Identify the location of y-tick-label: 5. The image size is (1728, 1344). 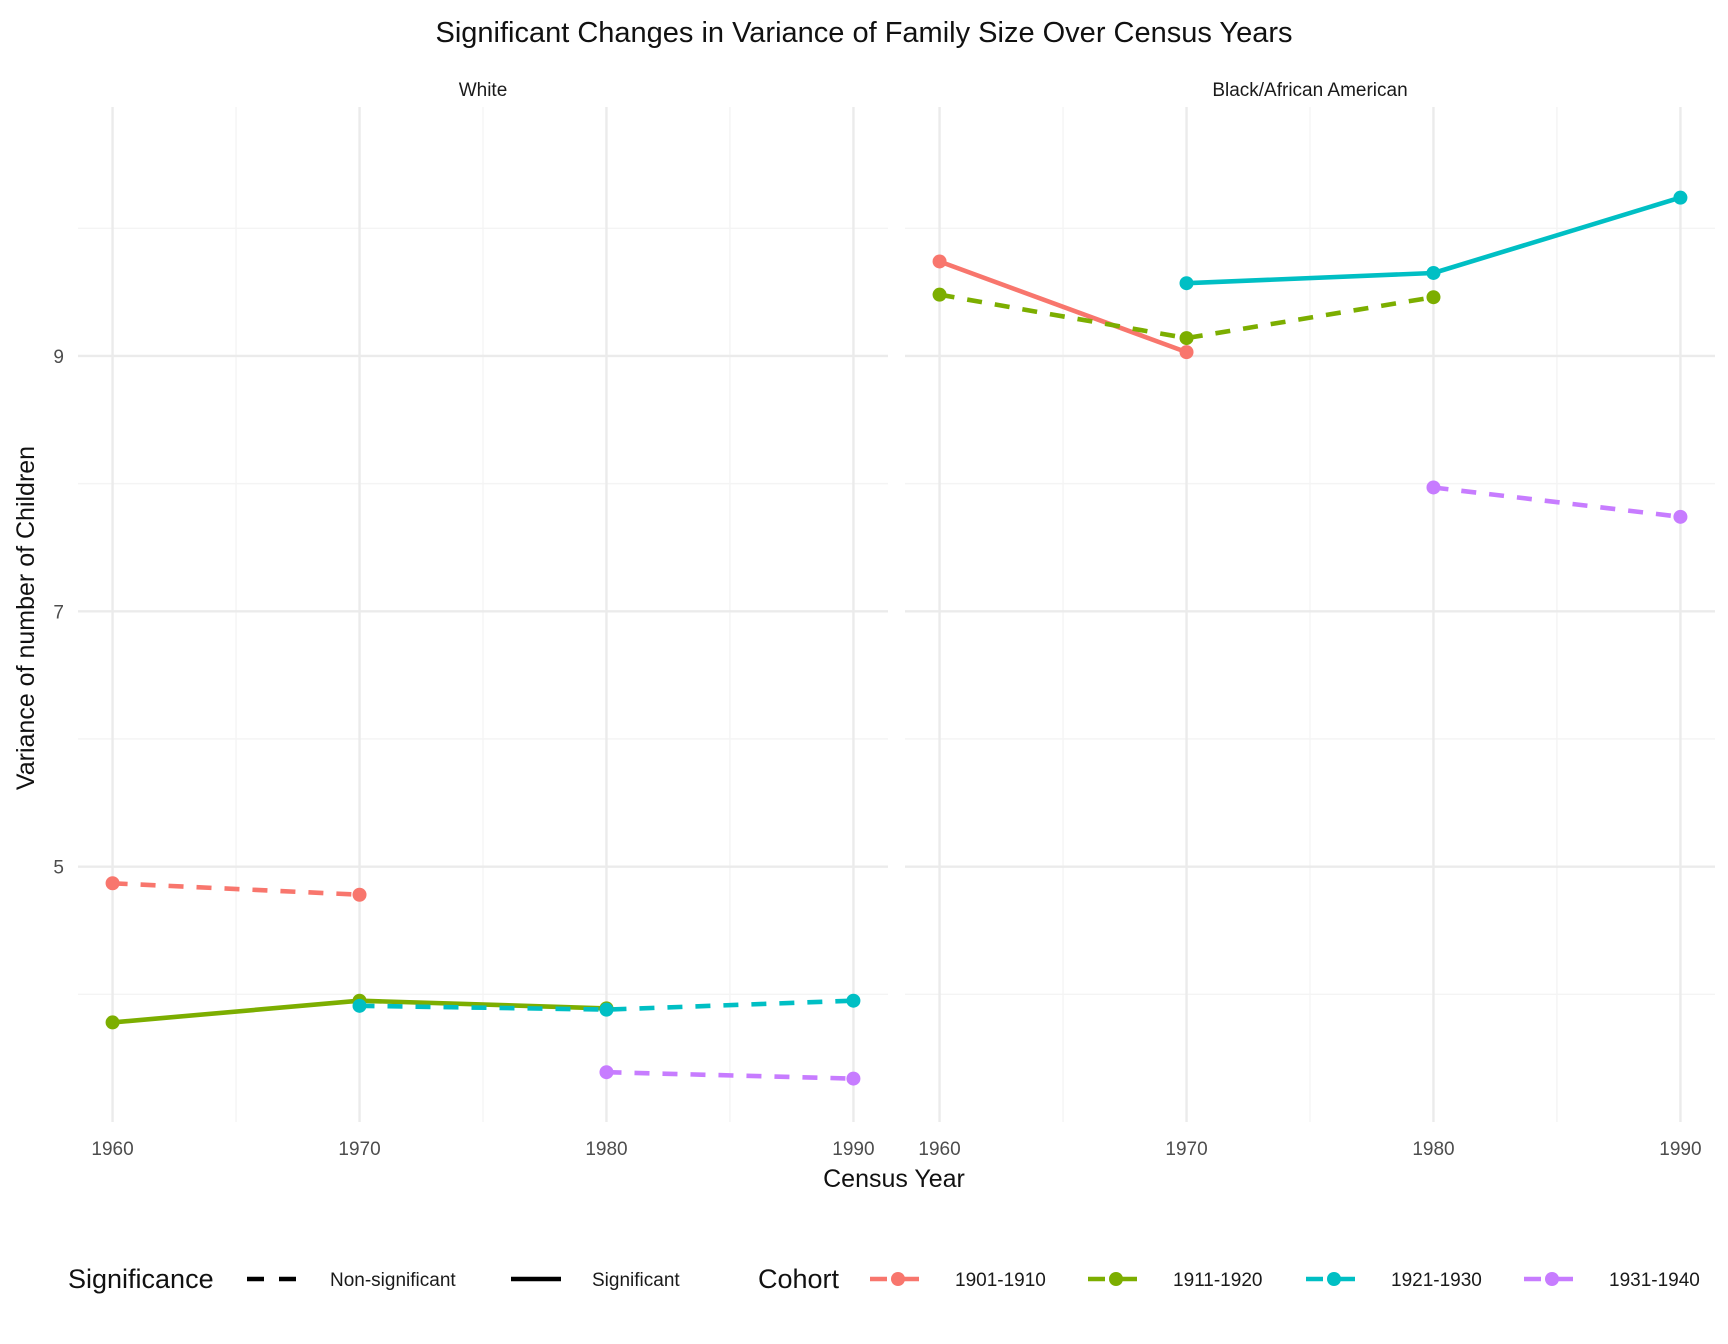
(58, 868).